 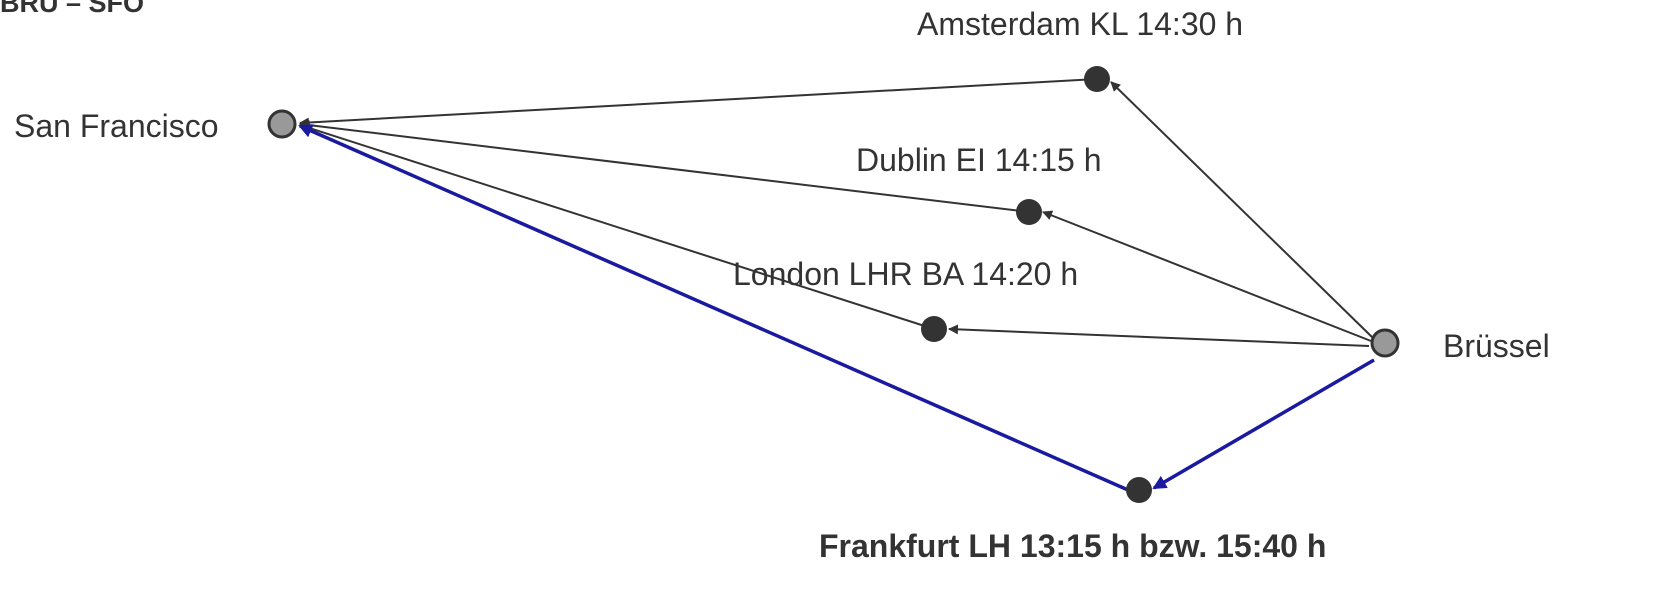 What do you see at coordinates (1139, 490) in the screenshot?
I see `node-fra` at bounding box center [1139, 490].